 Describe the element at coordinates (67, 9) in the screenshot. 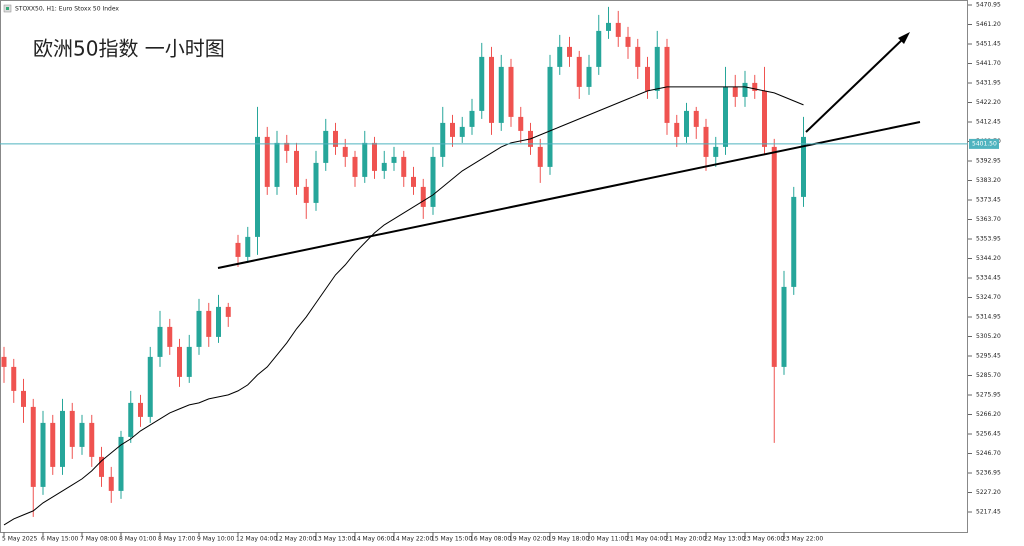

I see `chart-header: STOXX50, H1: Euro Stoxx 50 Index` at that location.